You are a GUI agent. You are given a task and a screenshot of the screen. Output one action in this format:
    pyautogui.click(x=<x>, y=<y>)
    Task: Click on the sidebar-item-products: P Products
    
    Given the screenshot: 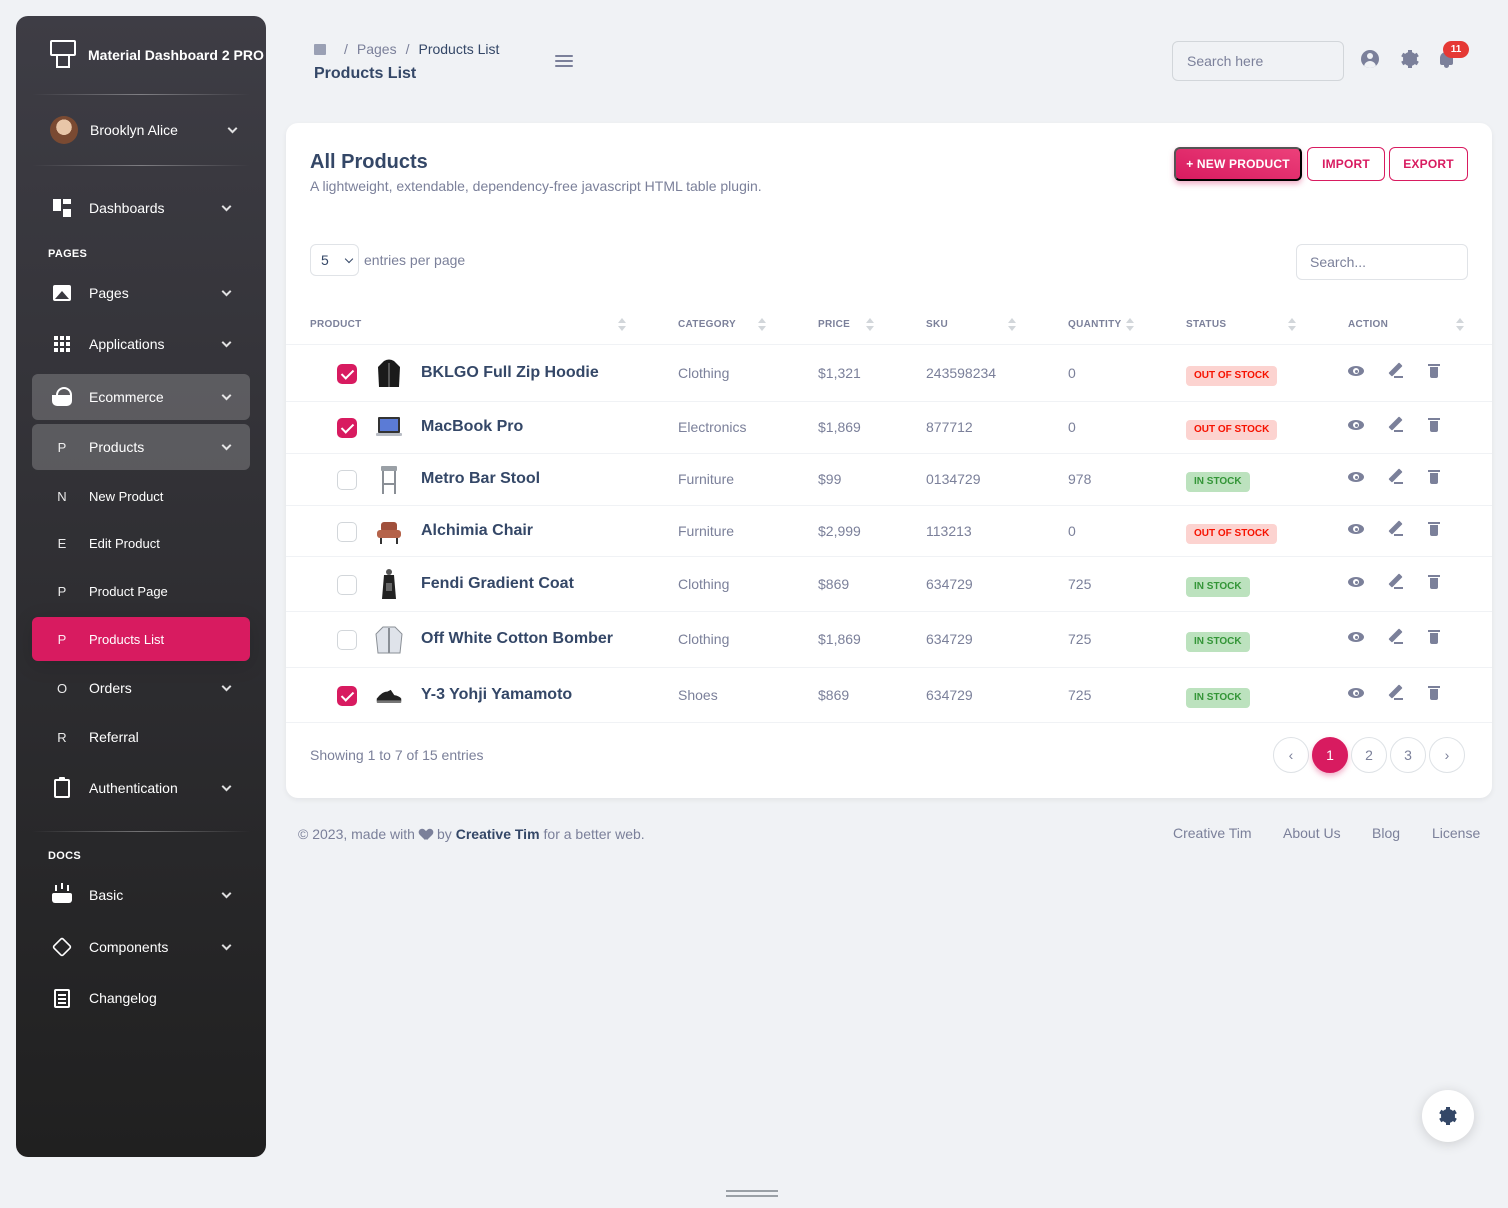 What is the action you would take?
    pyautogui.click(x=141, y=447)
    